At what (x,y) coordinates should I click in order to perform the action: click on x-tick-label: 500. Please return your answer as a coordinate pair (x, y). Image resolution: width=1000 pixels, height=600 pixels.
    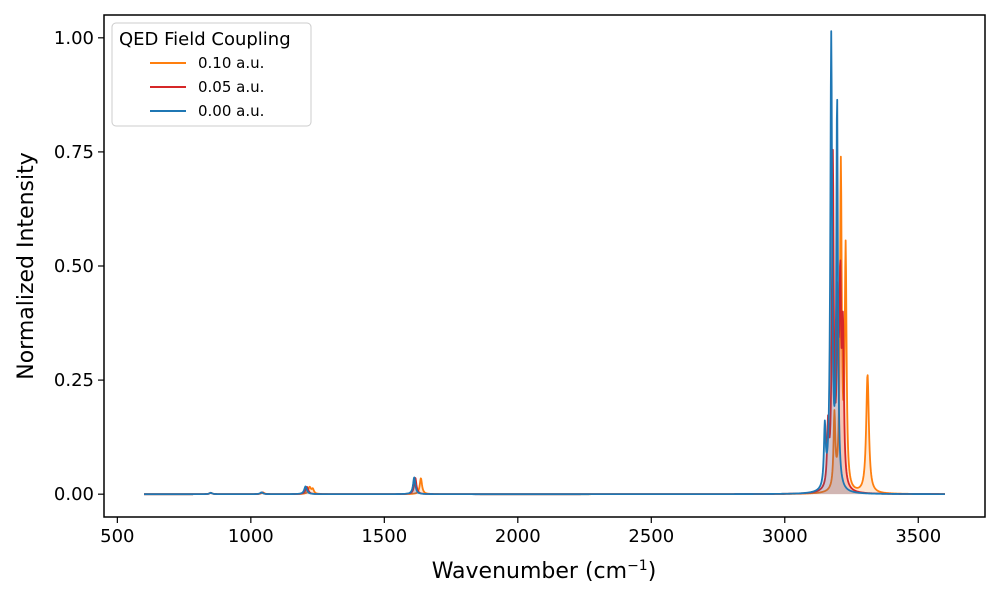
    Looking at the image, I should click on (117, 536).